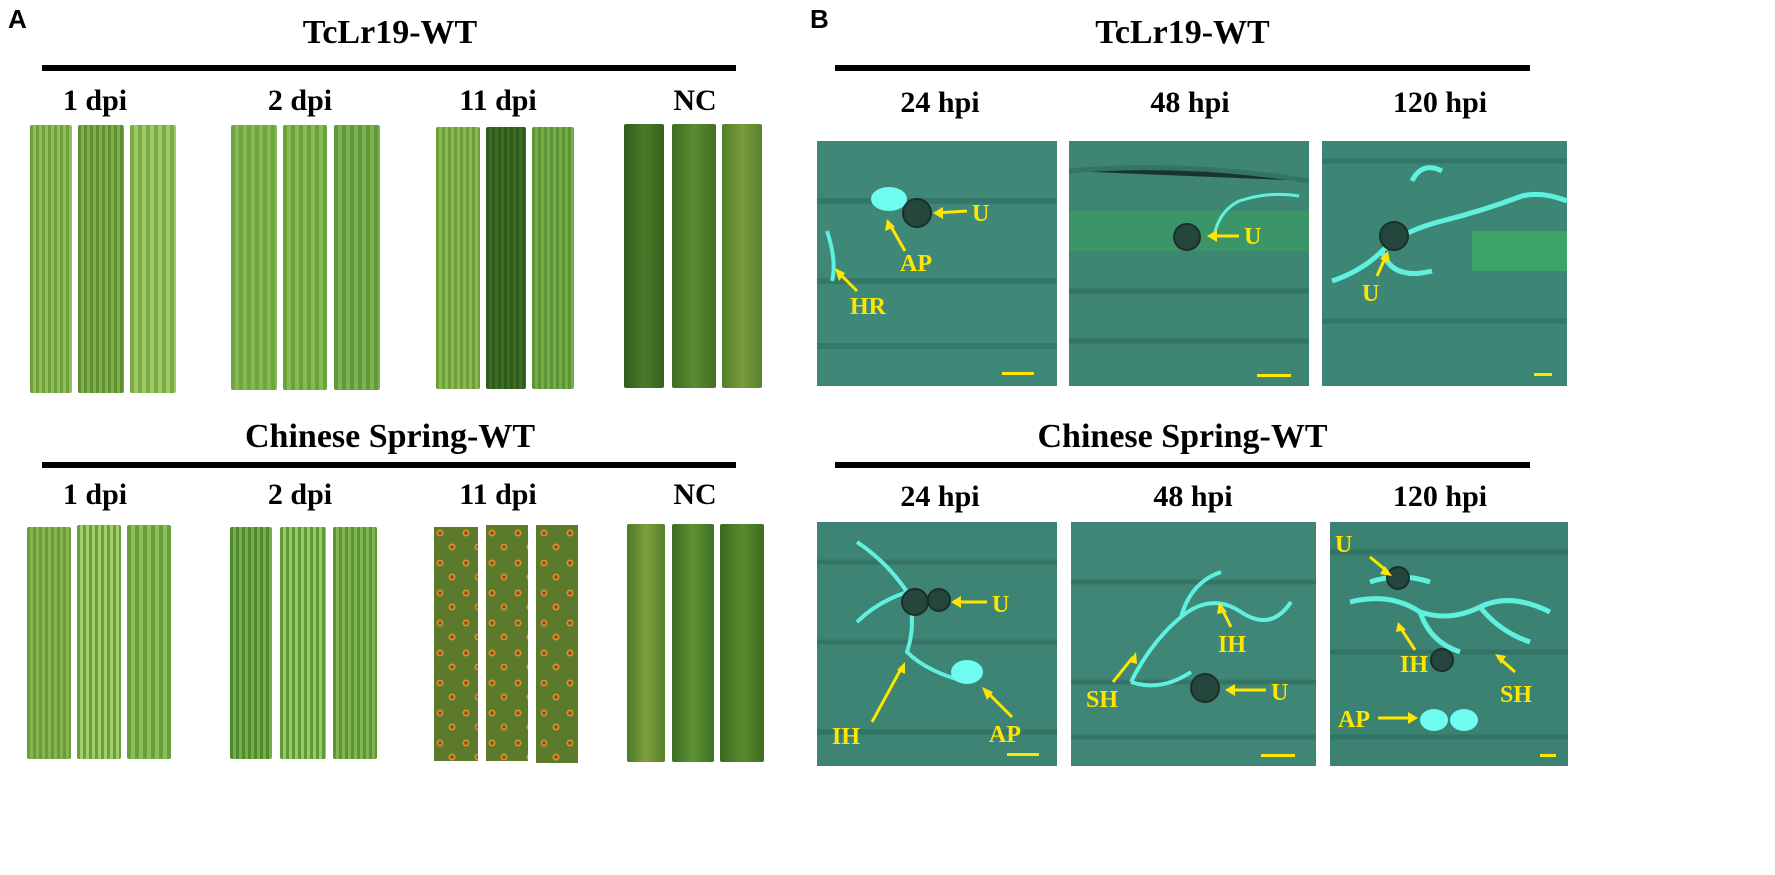 This screenshot has height=875, width=1775. Describe the element at coordinates (819, 19) in the screenshot. I see `panel-b-letter: B` at that location.